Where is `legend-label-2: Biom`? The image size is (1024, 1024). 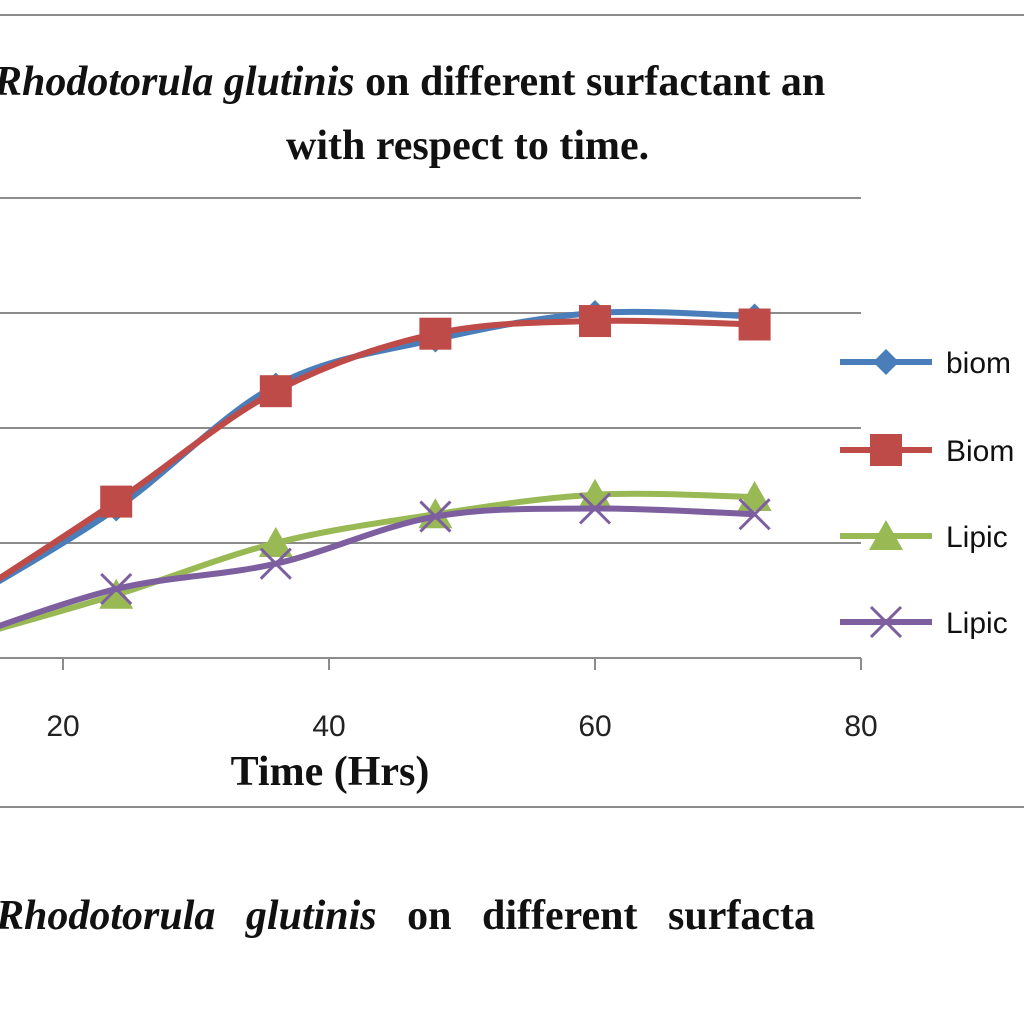
legend-label-2: Biom is located at coordinates (980, 451).